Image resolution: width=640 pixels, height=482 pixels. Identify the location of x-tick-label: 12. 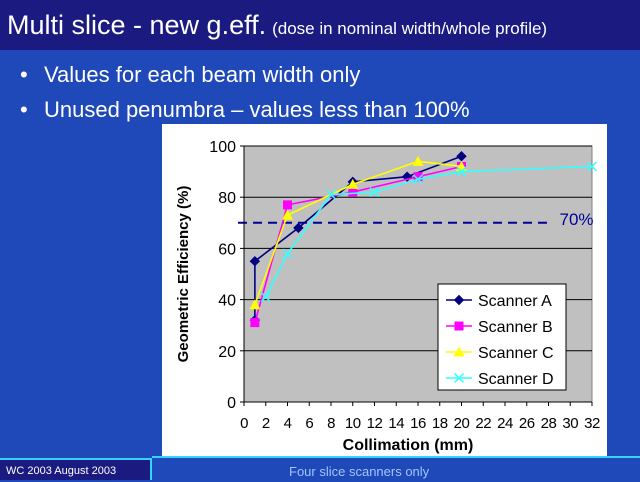
(375, 423).